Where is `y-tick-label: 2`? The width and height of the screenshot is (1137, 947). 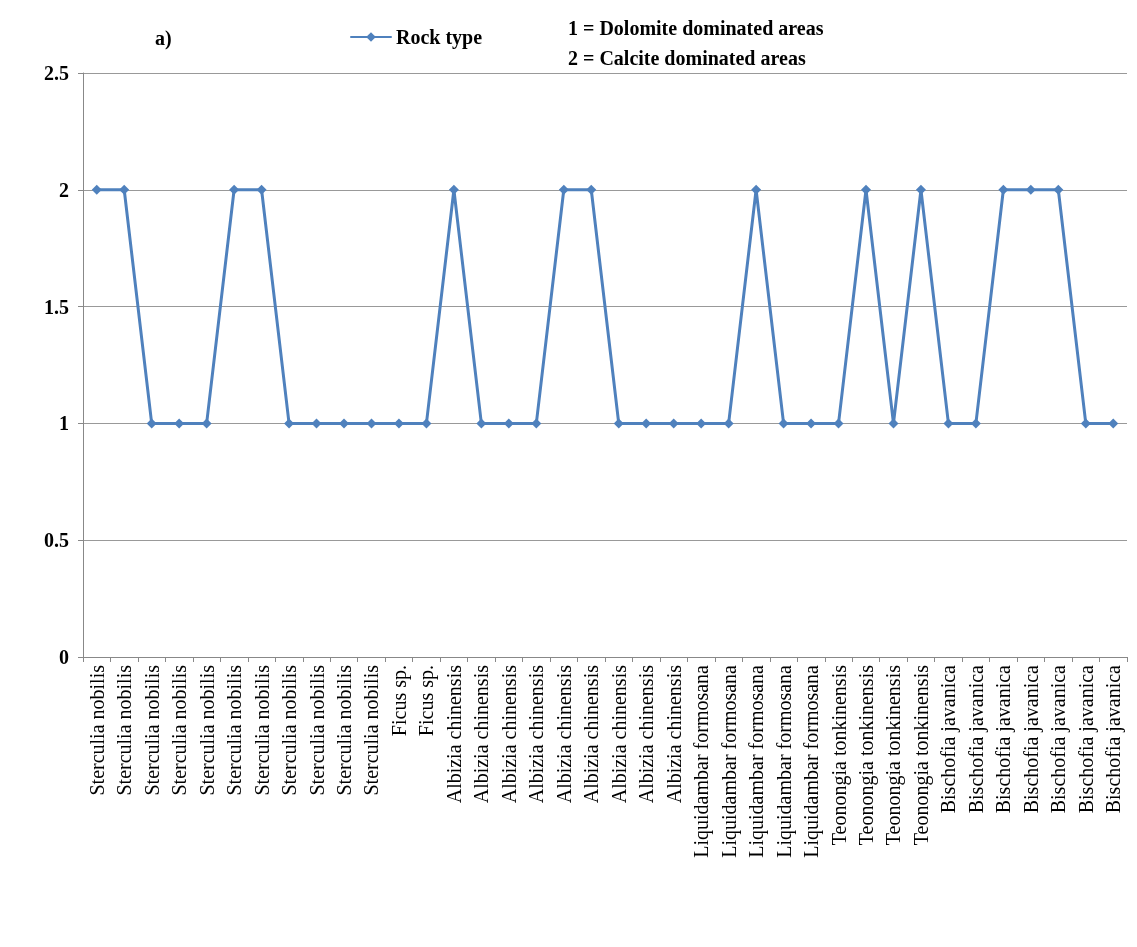
y-tick-label: 2 is located at coordinates (64, 189).